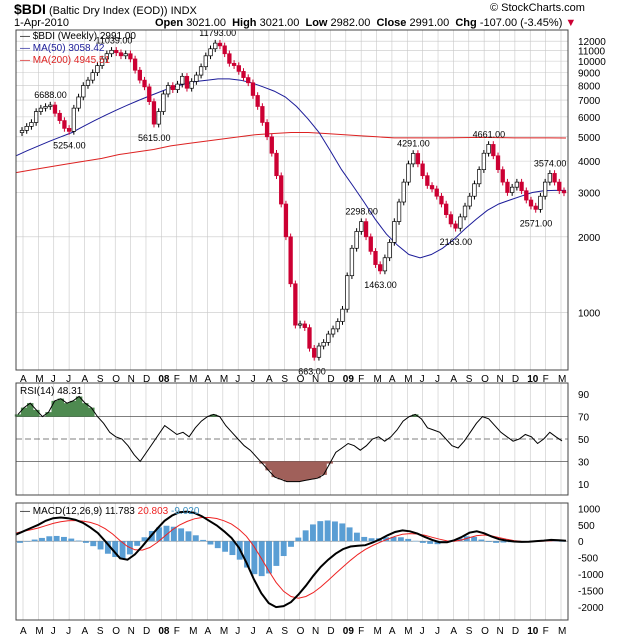  Describe the element at coordinates (466, 23) in the screenshot. I see `chg-label: Chg` at that location.